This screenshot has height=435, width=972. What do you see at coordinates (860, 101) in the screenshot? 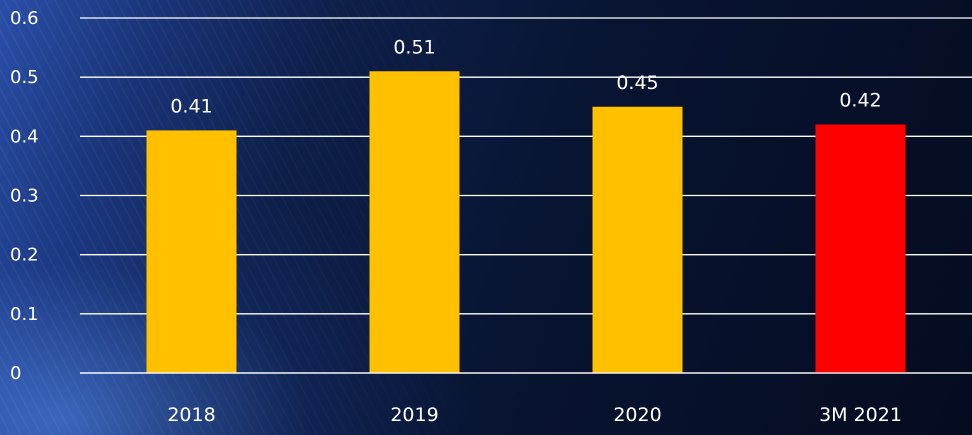
I see `data-label: 0.42` at bounding box center [860, 101].